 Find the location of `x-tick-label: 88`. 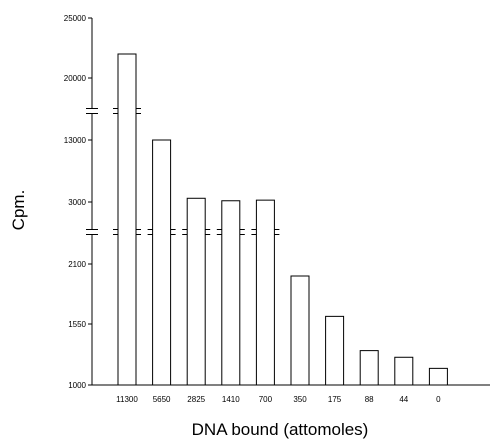

x-tick-label: 88 is located at coordinates (369, 399).